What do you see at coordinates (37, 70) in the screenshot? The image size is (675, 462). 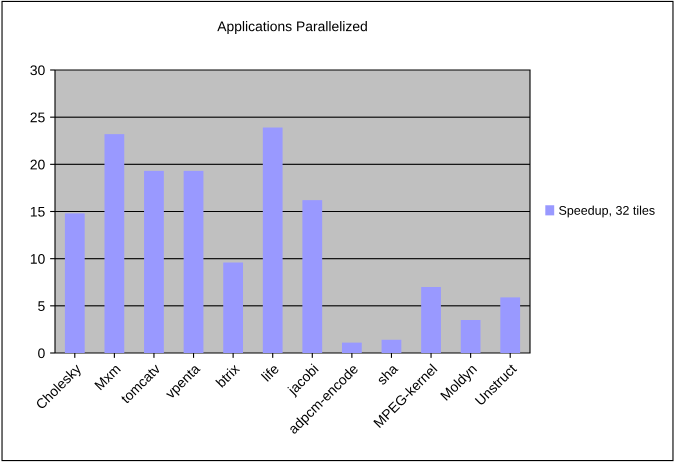 I see `y-tick-label: 30` at bounding box center [37, 70].